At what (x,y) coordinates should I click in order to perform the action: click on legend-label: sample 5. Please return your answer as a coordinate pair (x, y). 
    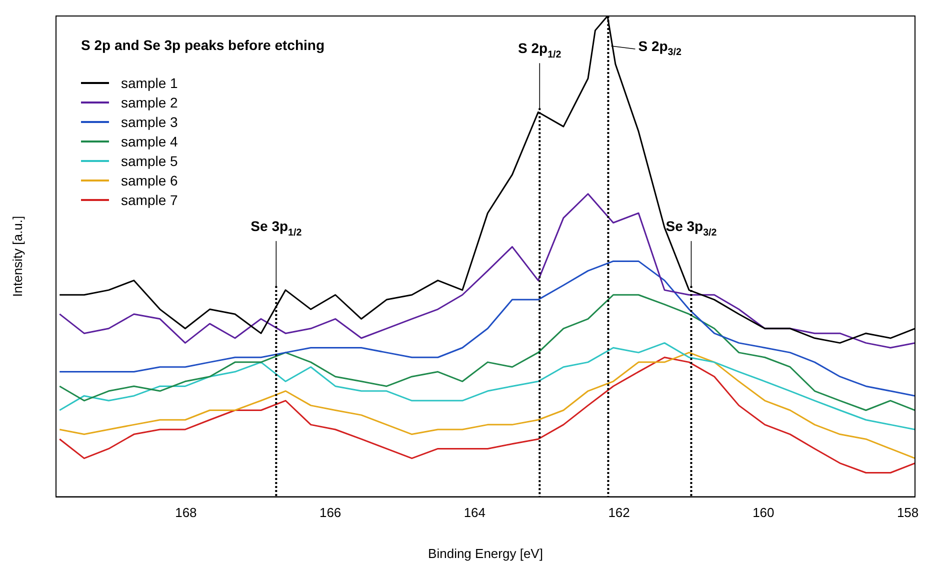
    Looking at the image, I should click on (149, 161).